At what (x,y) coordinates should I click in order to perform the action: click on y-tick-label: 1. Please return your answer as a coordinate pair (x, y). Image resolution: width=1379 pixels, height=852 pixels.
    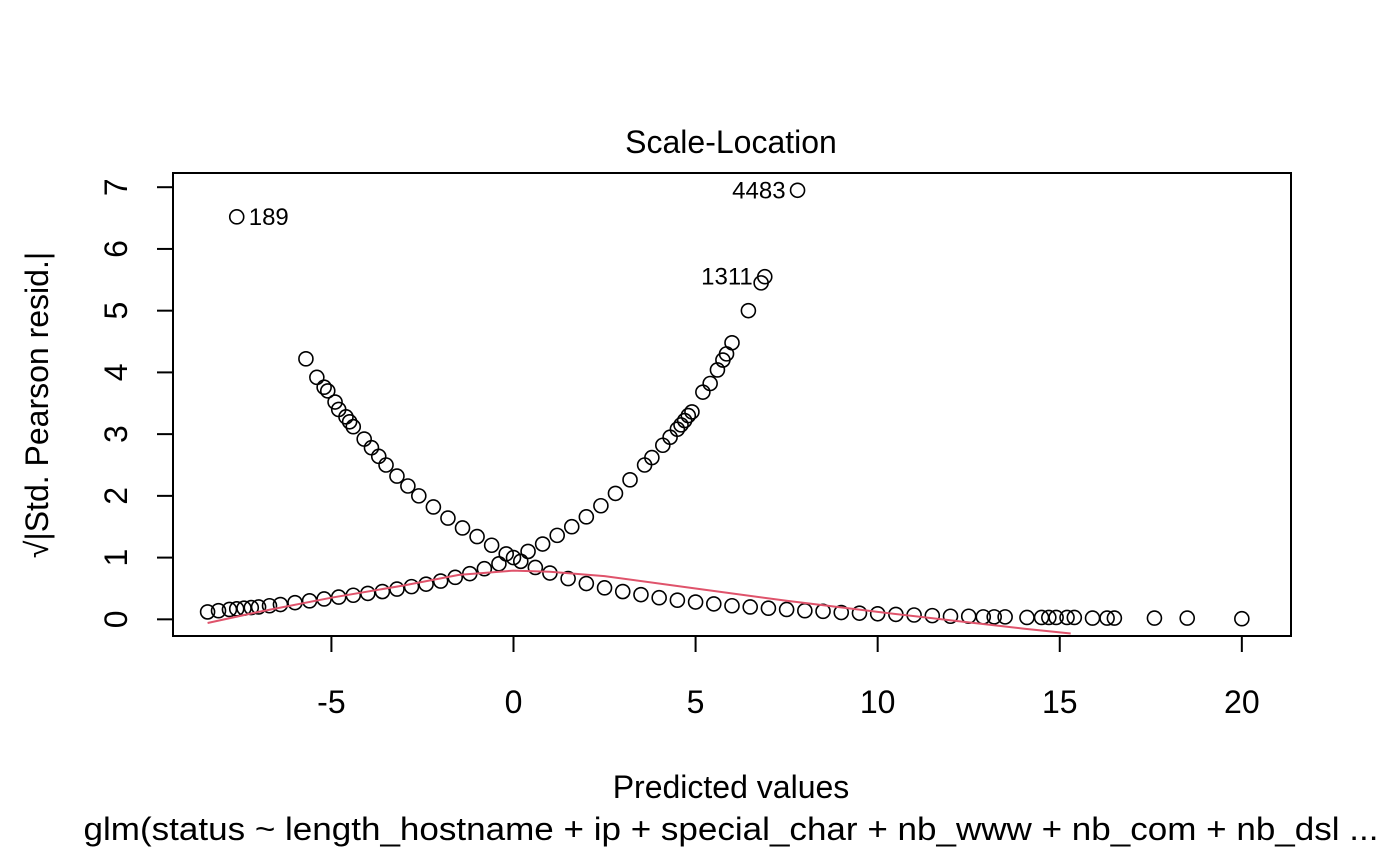
    Looking at the image, I should click on (116, 558).